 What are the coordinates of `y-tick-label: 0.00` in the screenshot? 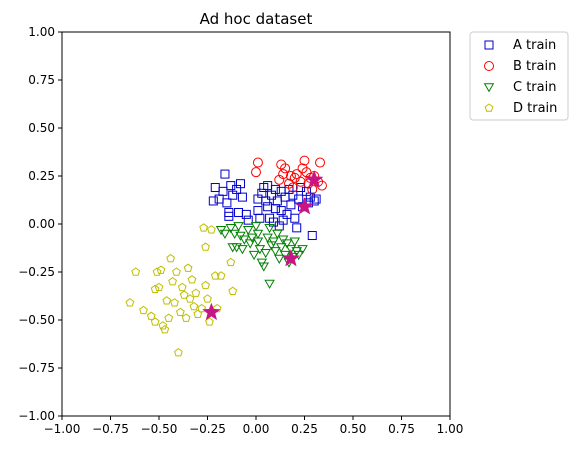 It's located at (41, 224).